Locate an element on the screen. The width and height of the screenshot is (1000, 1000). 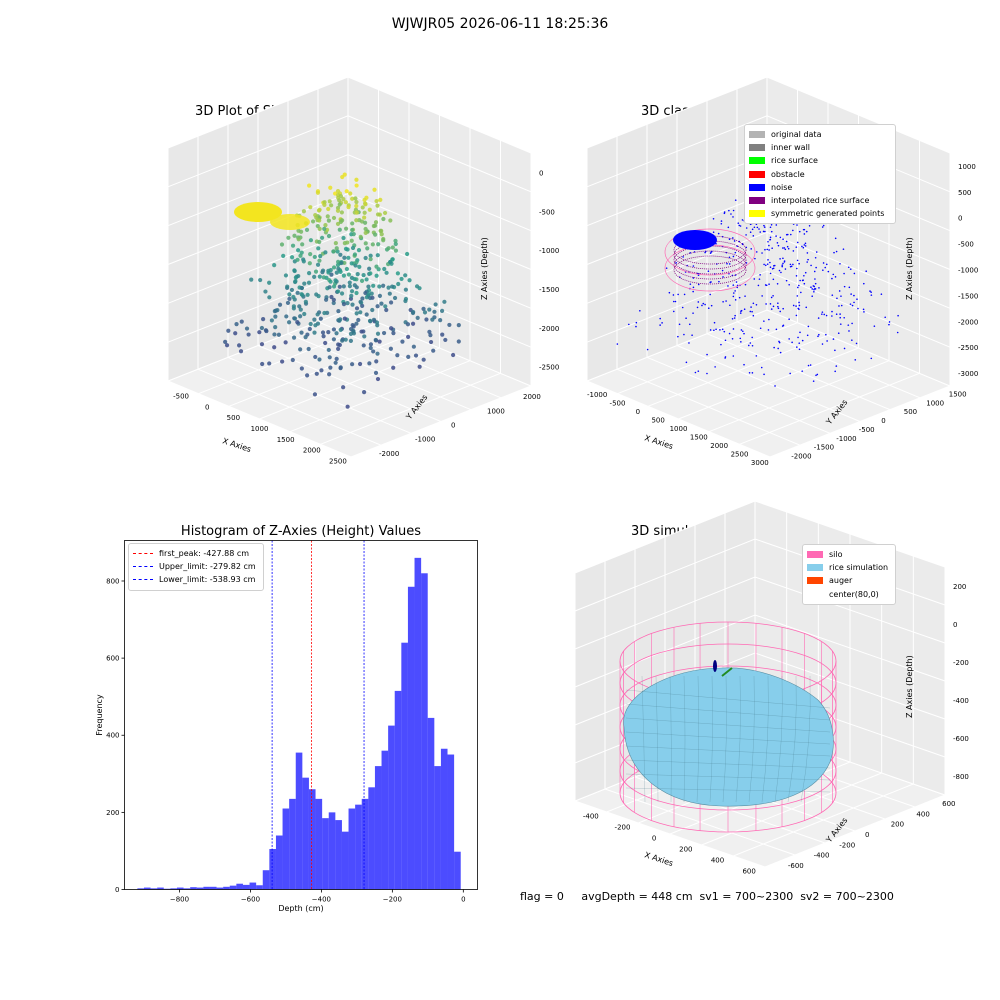
x-tick-label: −800 is located at coordinates (179, 900).